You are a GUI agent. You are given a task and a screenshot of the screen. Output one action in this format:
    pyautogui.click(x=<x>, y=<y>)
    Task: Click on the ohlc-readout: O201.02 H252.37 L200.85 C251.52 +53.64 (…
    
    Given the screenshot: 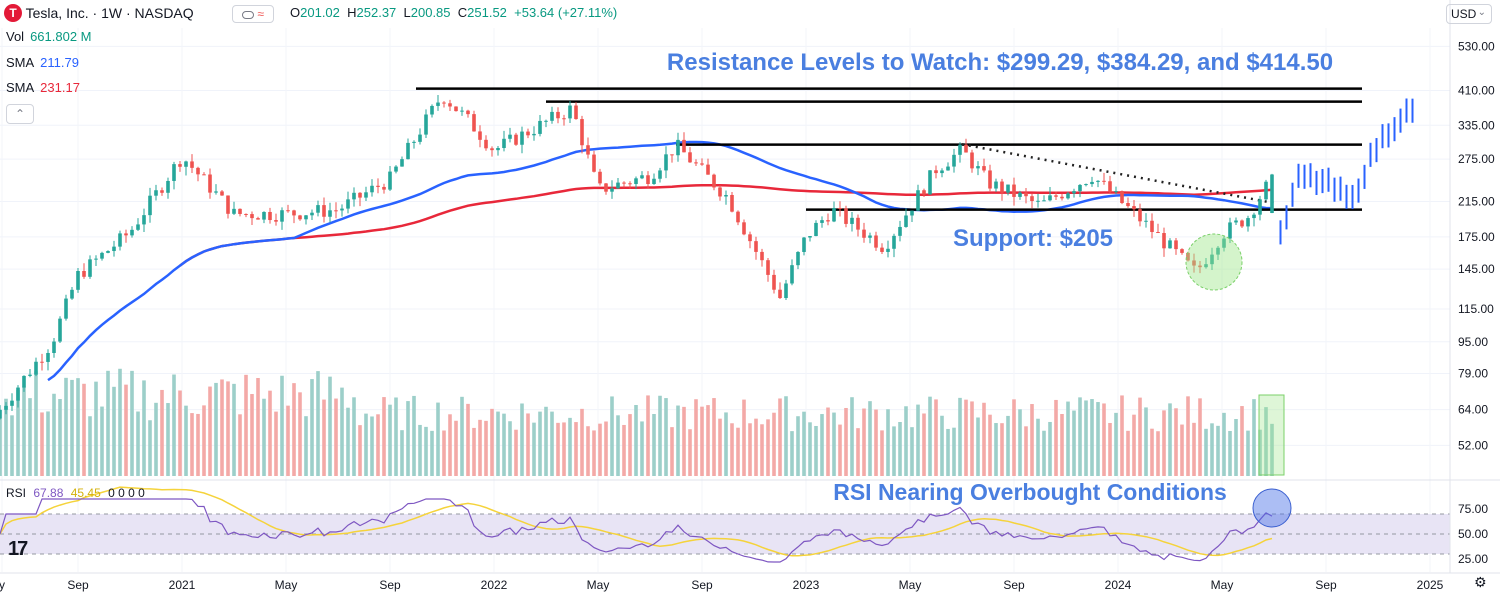 What is the action you would take?
    pyautogui.click(x=453, y=12)
    